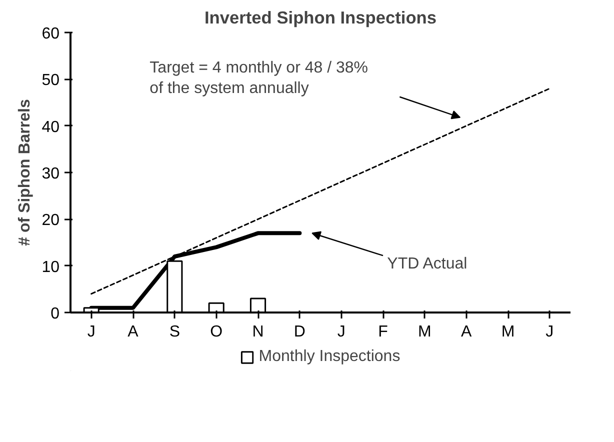 The width and height of the screenshot is (614, 442). I want to click on annotation: Target = 4 monthly or 48 / 38% of the system annually, so click(259, 78).